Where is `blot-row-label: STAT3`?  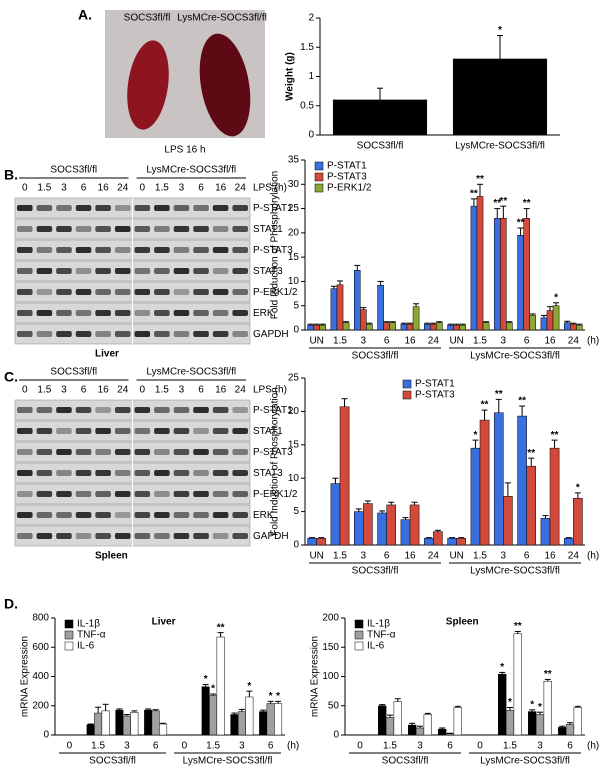
blot-row-label: STAT3 is located at coordinates (268, 473).